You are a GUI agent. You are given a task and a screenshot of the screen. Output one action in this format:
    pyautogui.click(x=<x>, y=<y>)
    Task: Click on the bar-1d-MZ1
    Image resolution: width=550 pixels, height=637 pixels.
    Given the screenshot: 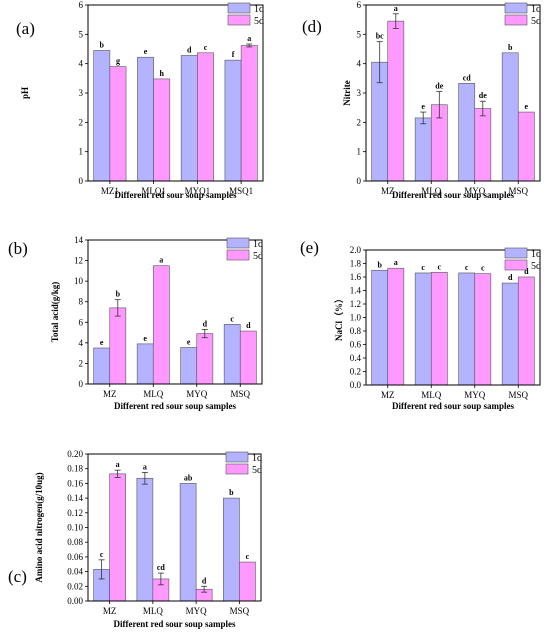 What is the action you would take?
    pyautogui.click(x=102, y=116)
    